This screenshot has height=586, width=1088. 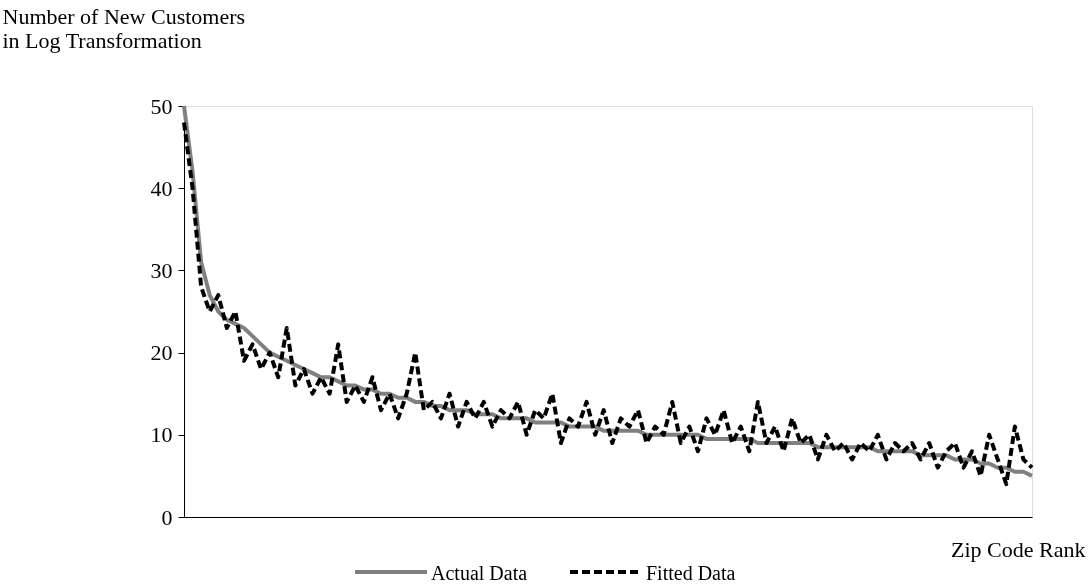 What do you see at coordinates (691, 573) in the screenshot?
I see `legend-label: Fitted Data` at bounding box center [691, 573].